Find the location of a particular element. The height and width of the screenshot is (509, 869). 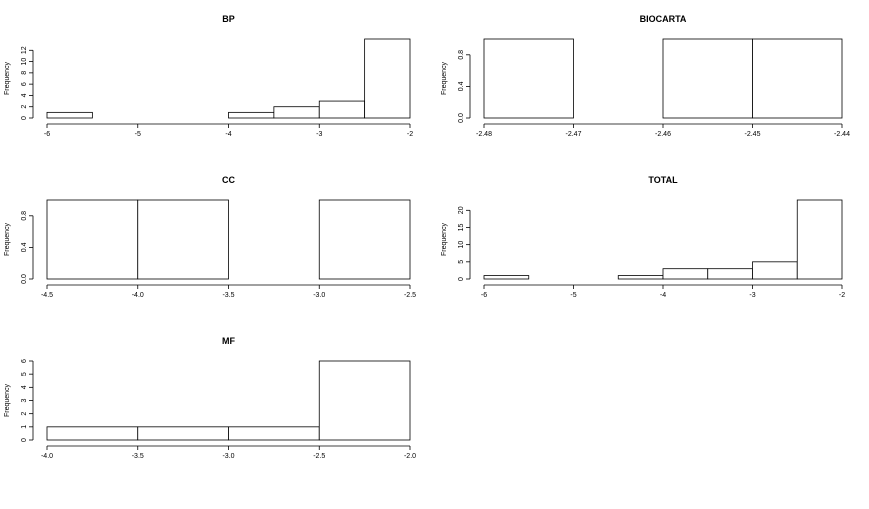

y-tick-label: 3 is located at coordinates (24, 400).